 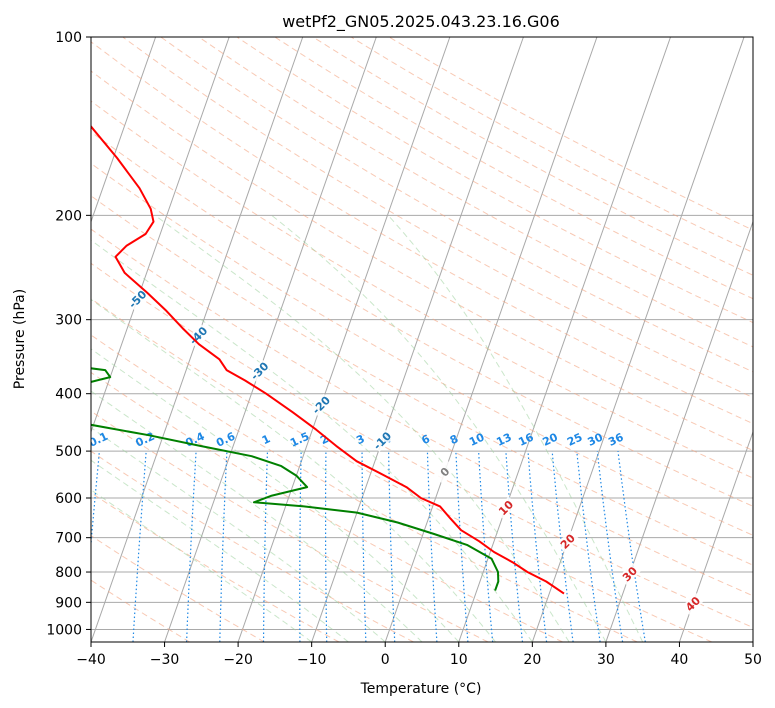 I want to click on isotherm-label: -60, so click(x=80, y=253).